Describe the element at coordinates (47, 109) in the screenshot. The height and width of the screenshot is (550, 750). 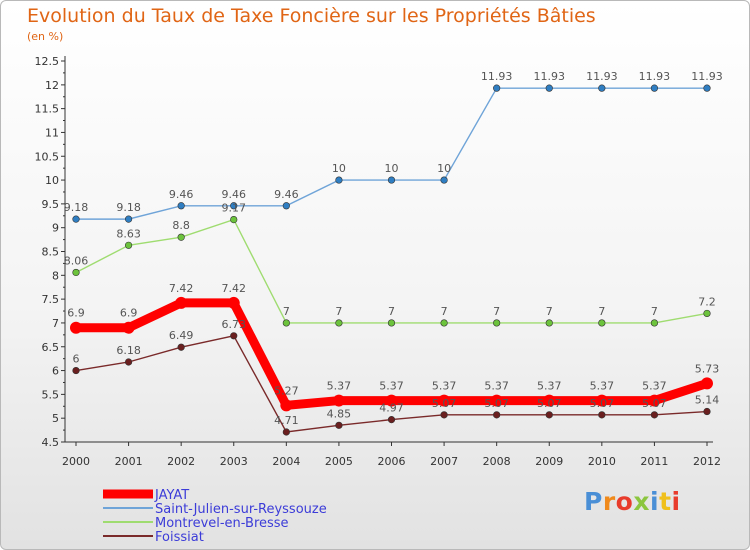
I see `y-tick-label: 11.5` at that location.